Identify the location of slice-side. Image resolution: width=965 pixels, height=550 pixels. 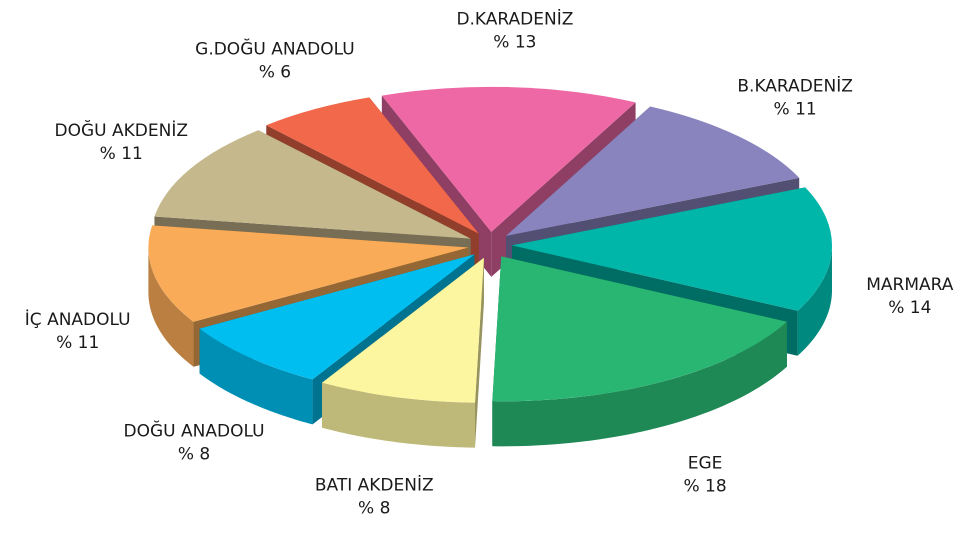
(479, 352).